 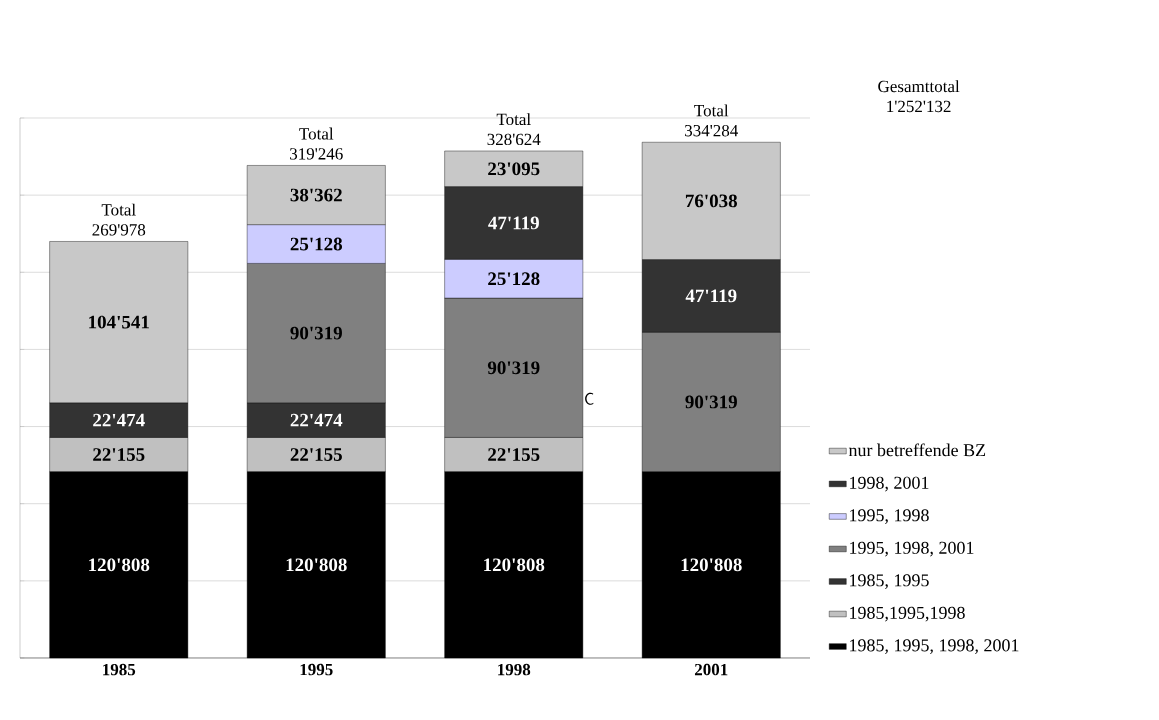 I want to click on data-label: 76'038, so click(x=711, y=201).